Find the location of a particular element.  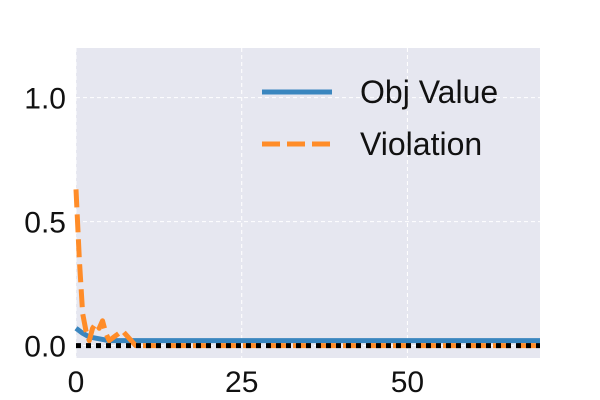

y-tick-label: 1.0 is located at coordinates (45, 99).